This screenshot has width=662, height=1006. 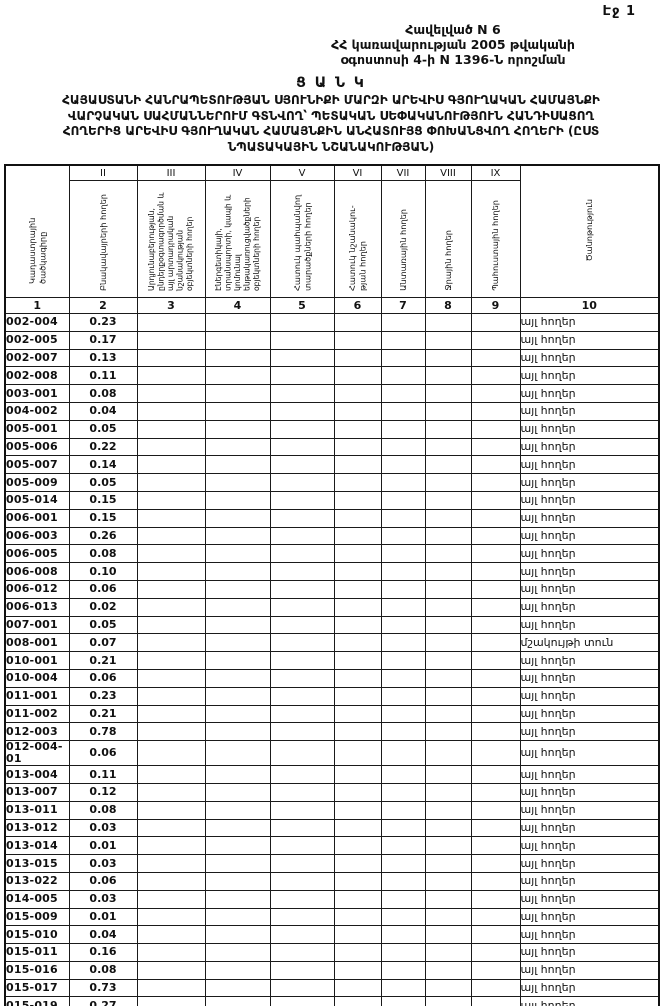 I want to click on residential-land-value-cell: 0.16, so click(x=103, y=952).